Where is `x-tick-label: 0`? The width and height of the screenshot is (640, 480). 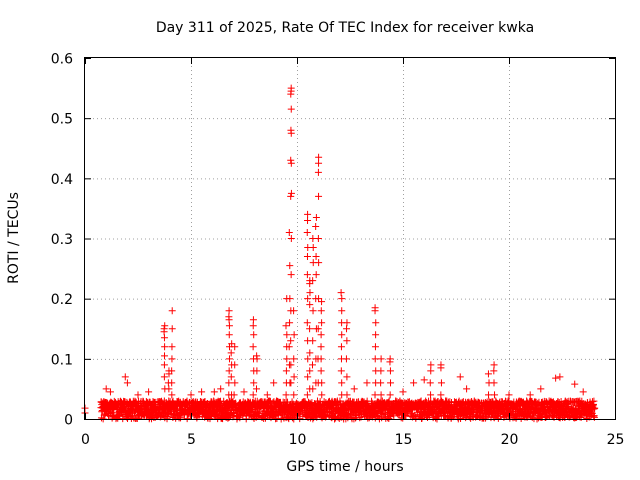 x-tick-label: 0 is located at coordinates (85, 440).